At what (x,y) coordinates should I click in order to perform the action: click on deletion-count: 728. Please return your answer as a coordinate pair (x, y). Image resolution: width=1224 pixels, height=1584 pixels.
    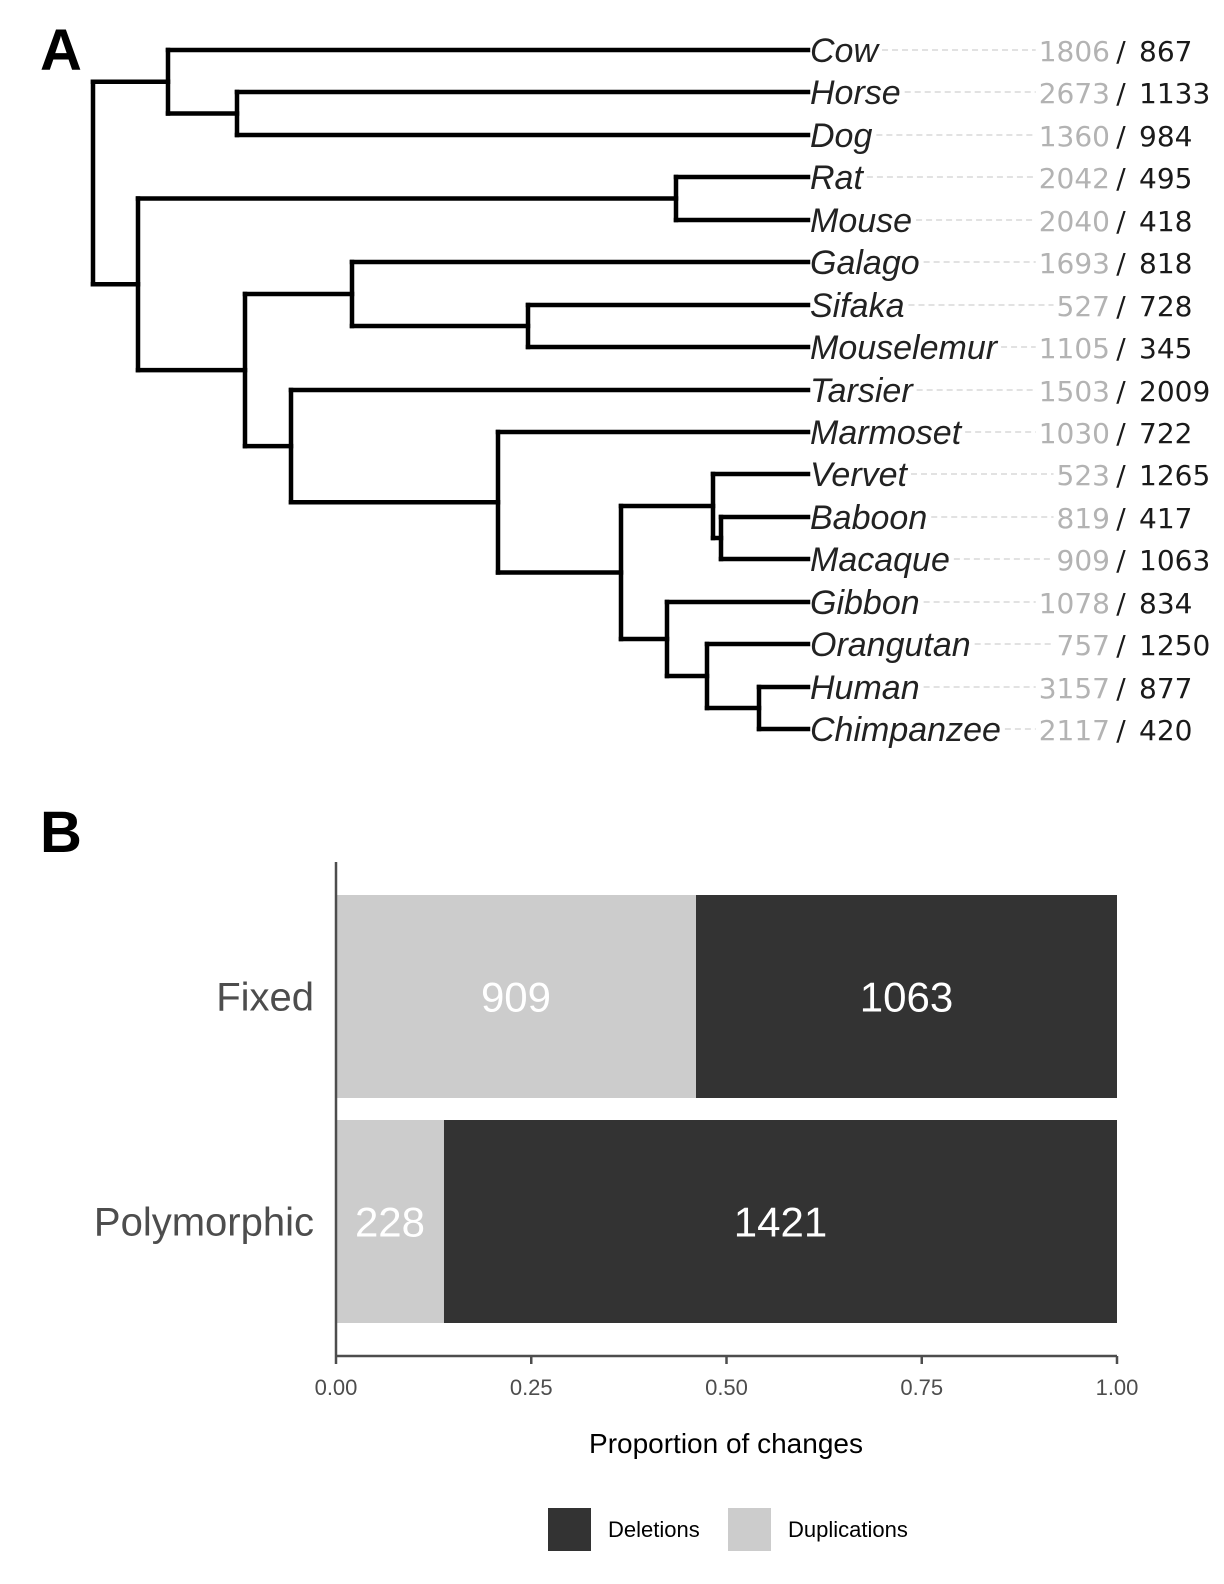
    Looking at the image, I should click on (1165, 306).